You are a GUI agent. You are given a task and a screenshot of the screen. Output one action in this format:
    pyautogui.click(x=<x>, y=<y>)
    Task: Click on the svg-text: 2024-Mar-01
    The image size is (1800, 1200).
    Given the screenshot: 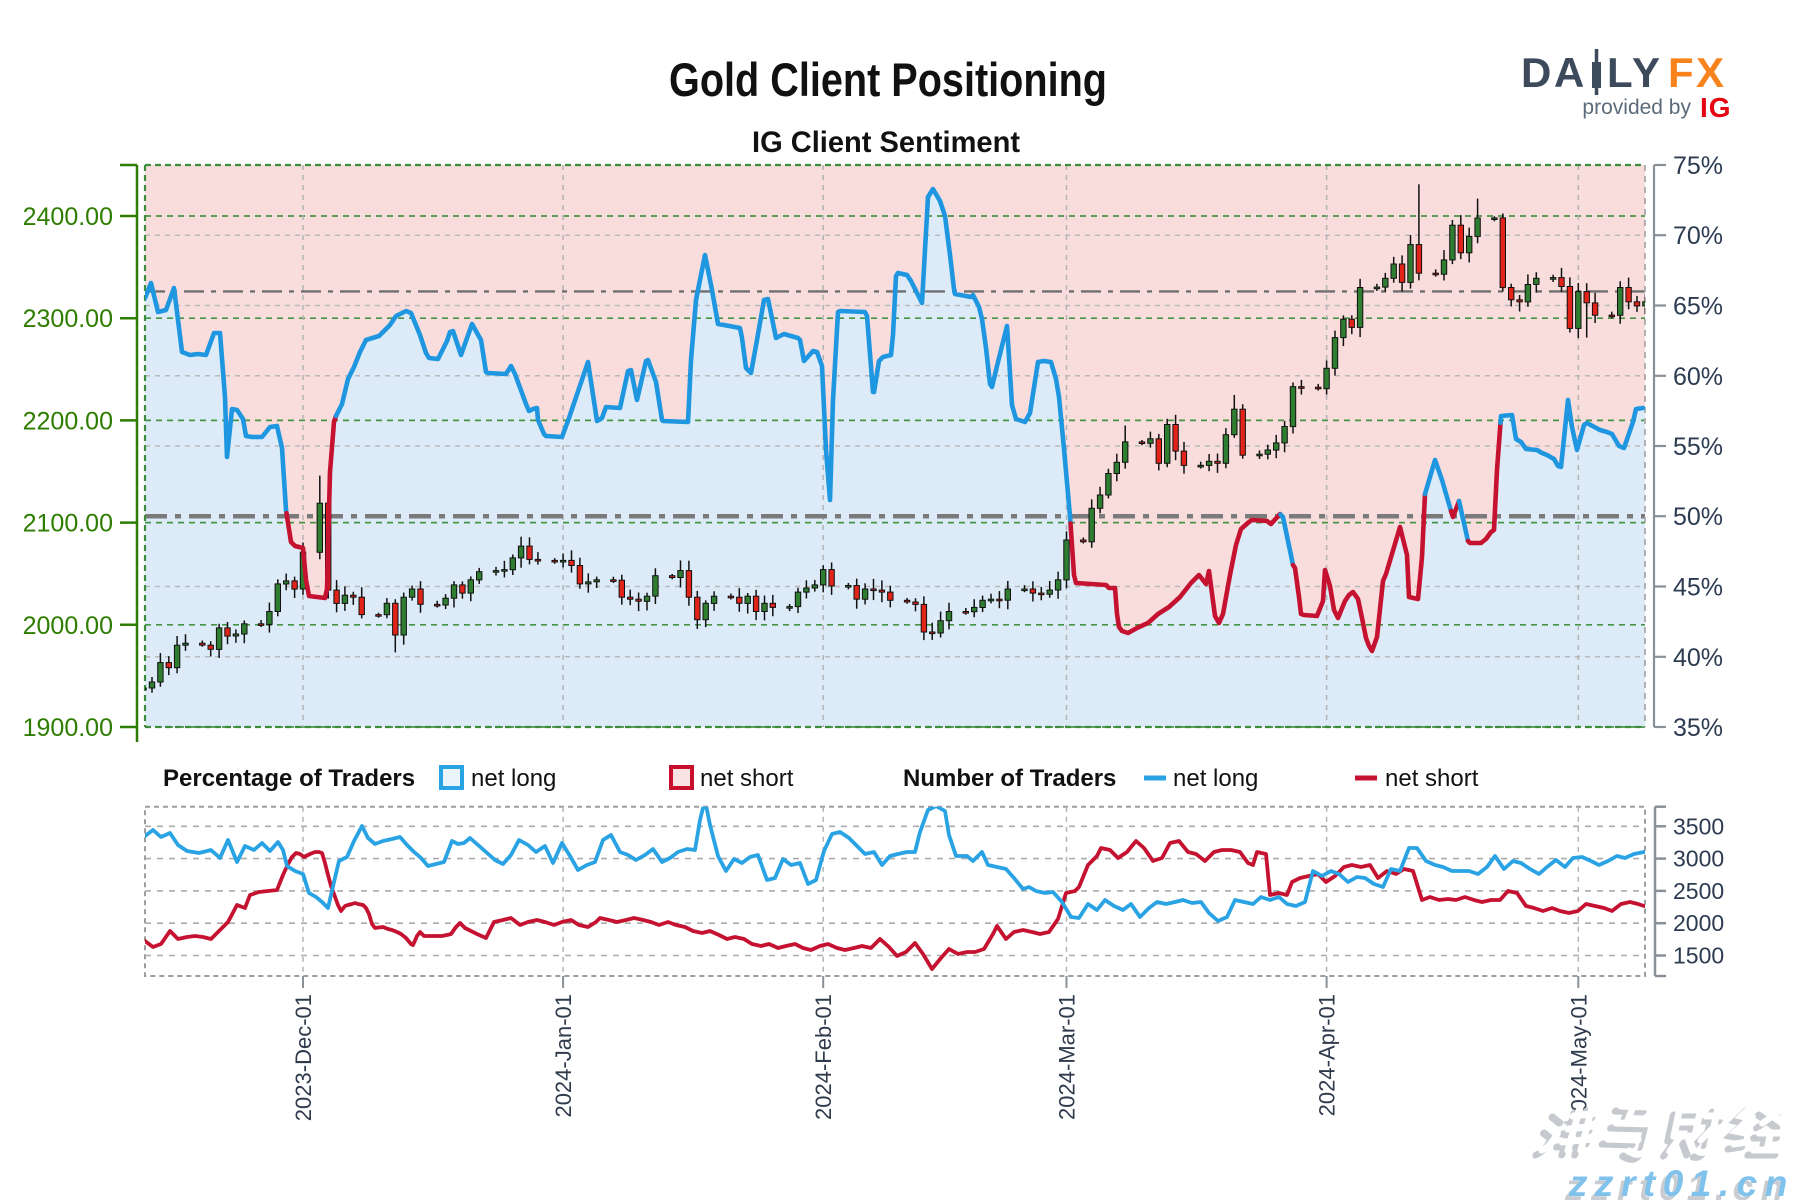 What is the action you would take?
    pyautogui.click(x=1067, y=1057)
    